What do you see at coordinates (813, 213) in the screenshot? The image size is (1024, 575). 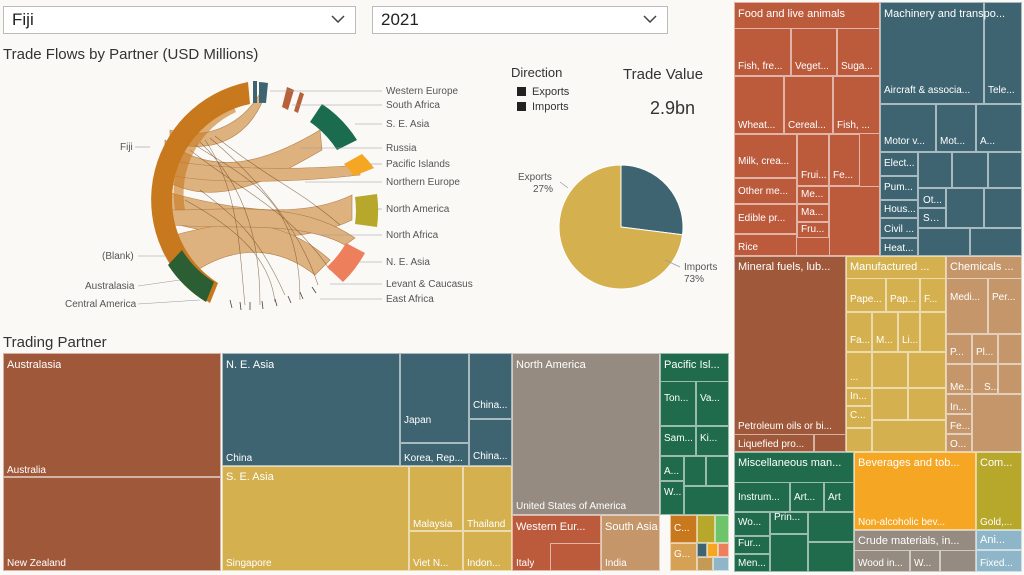 I see `treemap-cell-ma` at bounding box center [813, 213].